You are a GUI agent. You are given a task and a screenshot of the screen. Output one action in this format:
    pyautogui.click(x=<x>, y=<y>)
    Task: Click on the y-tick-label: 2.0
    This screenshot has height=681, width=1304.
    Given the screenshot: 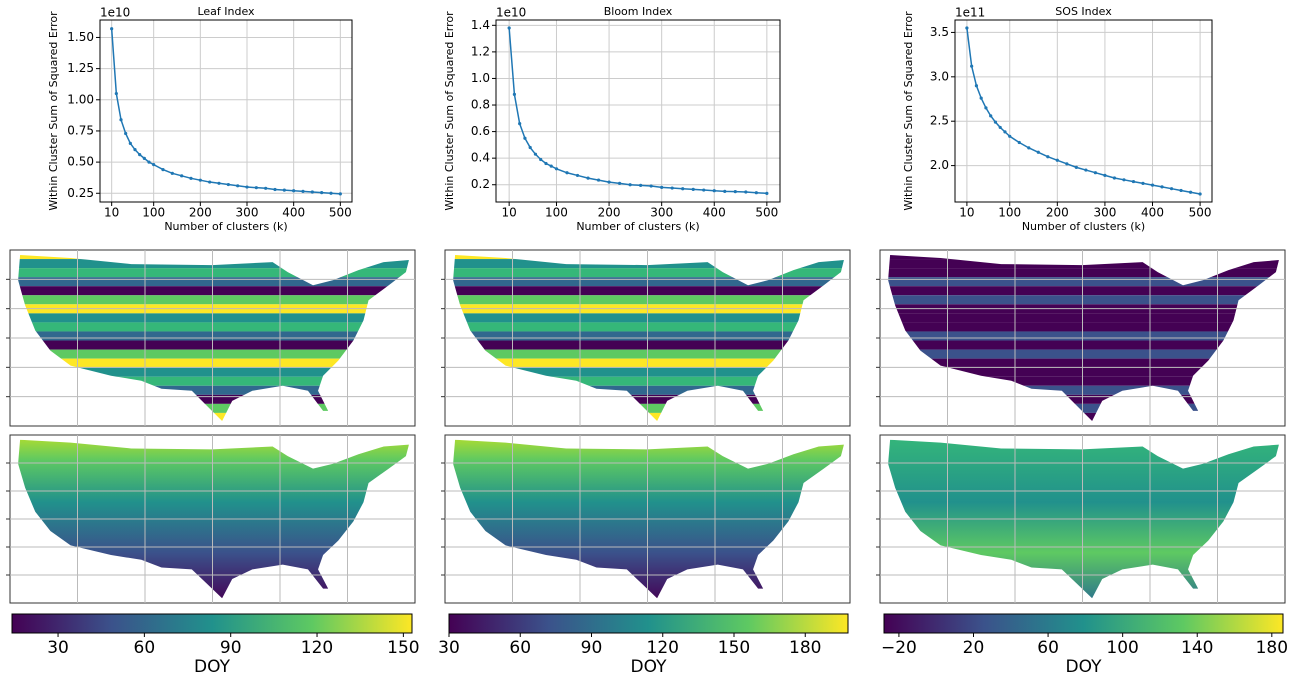 What is the action you would take?
    pyautogui.click(x=939, y=165)
    